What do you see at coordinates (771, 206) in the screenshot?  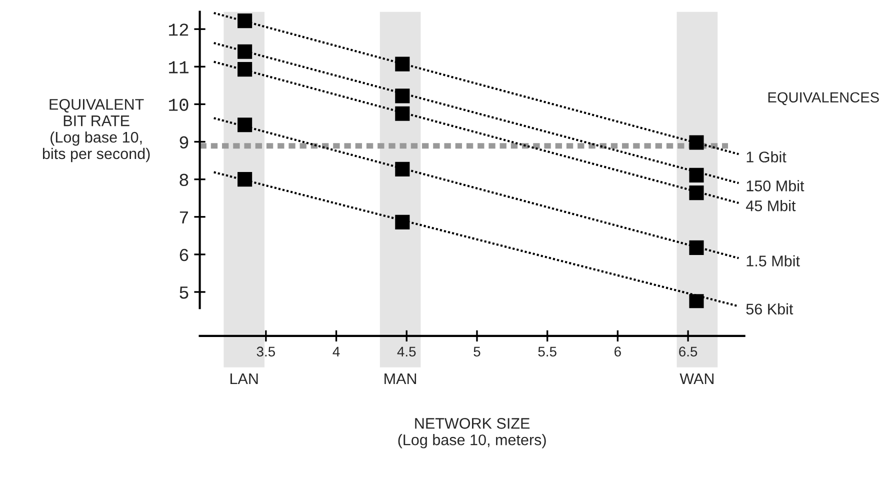 I see `series-label: 45 Mbit` at bounding box center [771, 206].